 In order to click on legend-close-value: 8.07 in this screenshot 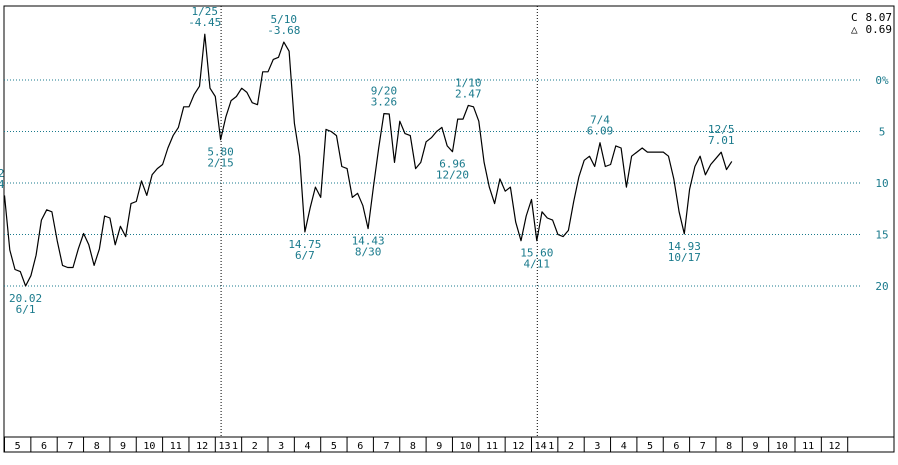, I will do `click(879, 17)`.